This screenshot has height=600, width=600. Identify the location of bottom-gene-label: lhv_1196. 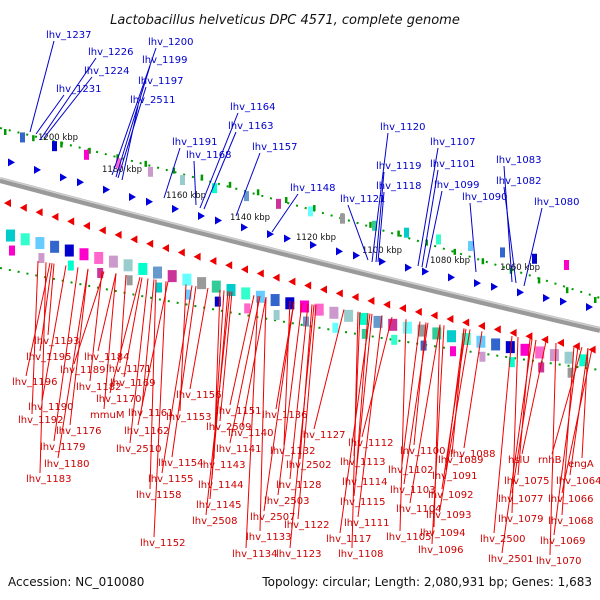
(34, 382).